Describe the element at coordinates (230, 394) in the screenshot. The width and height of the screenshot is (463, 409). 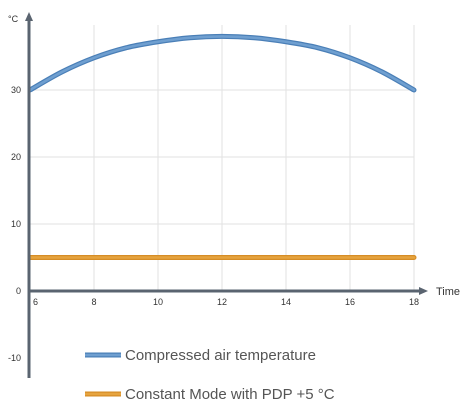
I see `legend-label-2: Constant Mode with PDP +5 °C` at that location.